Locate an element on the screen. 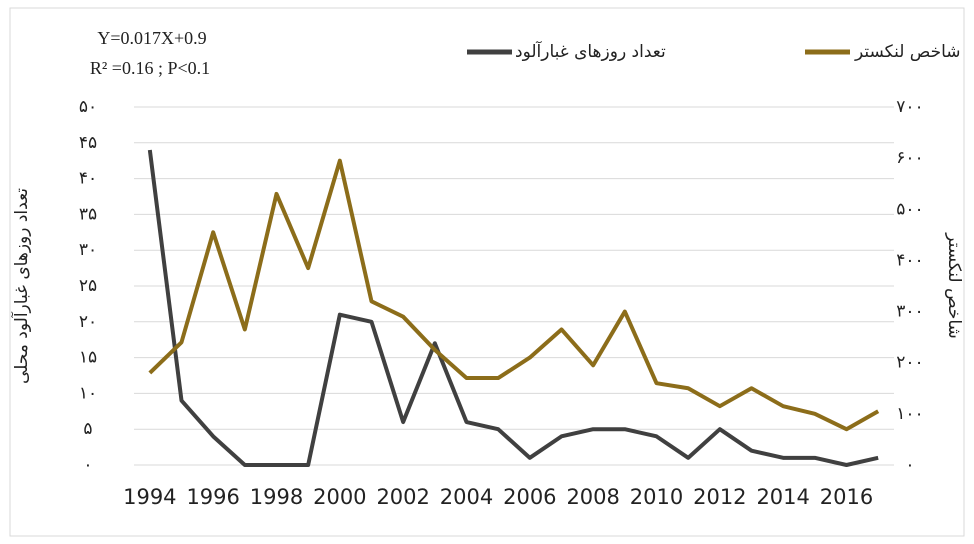 Image resolution: width=974 pixels, height=544 pixels. y2-axis-title: شاخص لنکستر is located at coordinates (954, 285).